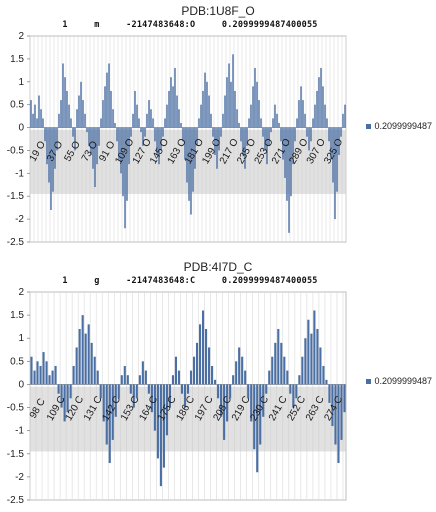  What do you see at coordinates (403, 126) in the screenshot?
I see `legend-label: 0.2099999487` at bounding box center [403, 126].